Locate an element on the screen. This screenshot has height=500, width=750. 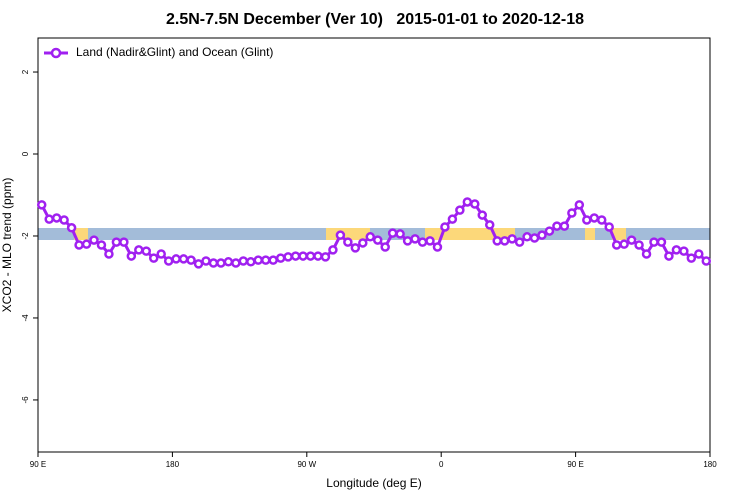
x-axis-label: Longitude (deg E) is located at coordinates (373, 483).